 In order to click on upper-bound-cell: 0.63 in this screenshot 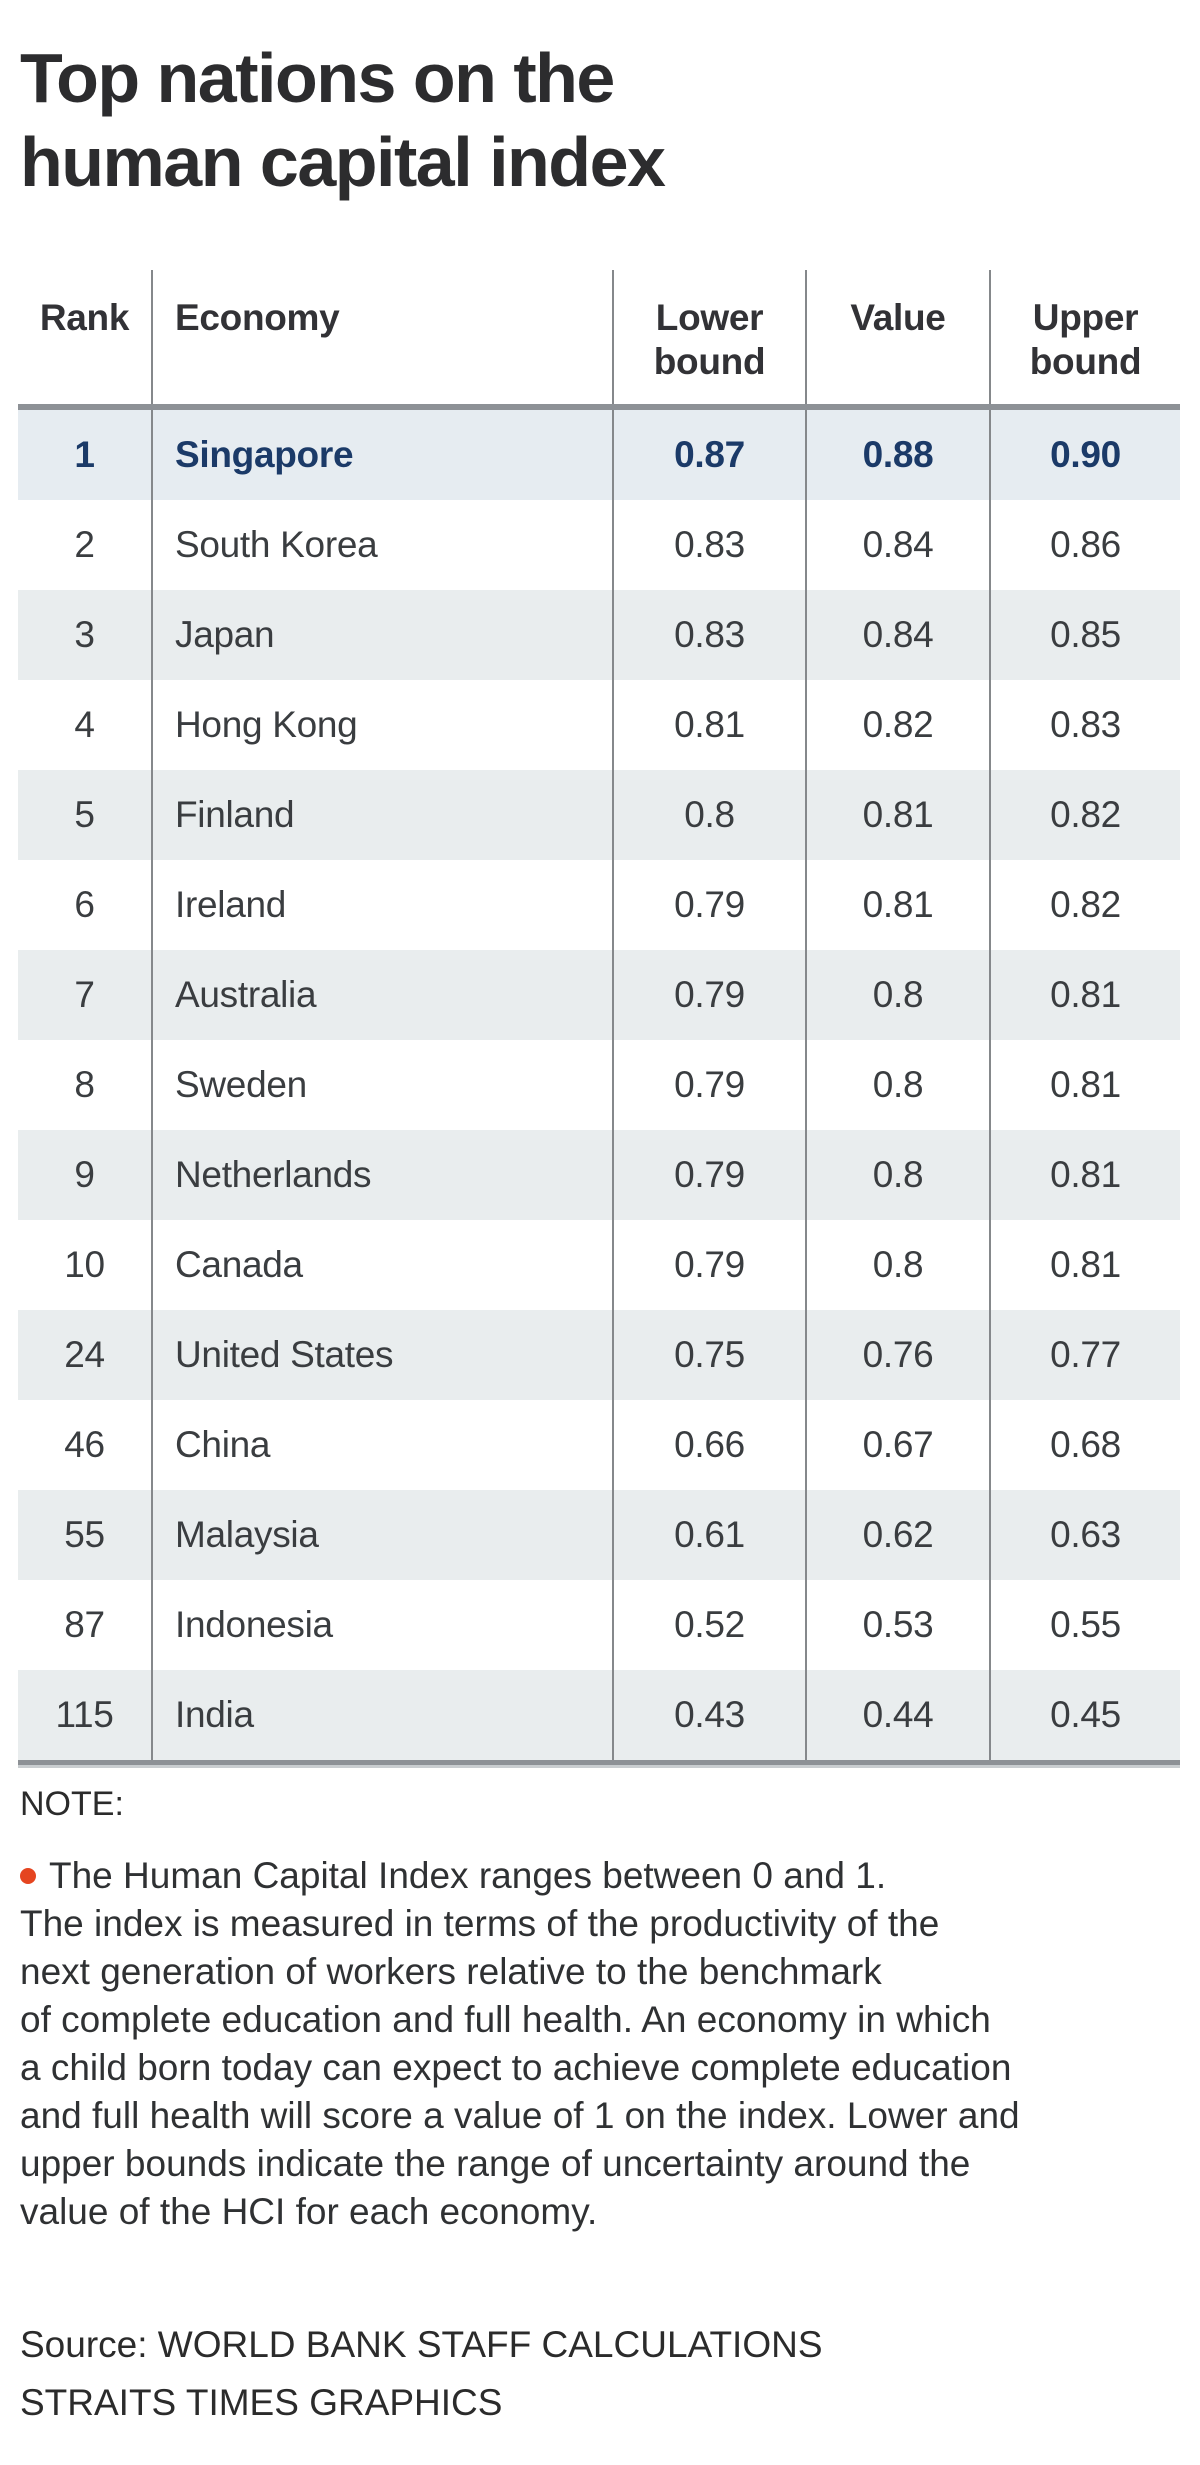, I will do `click(1084, 1535)`.